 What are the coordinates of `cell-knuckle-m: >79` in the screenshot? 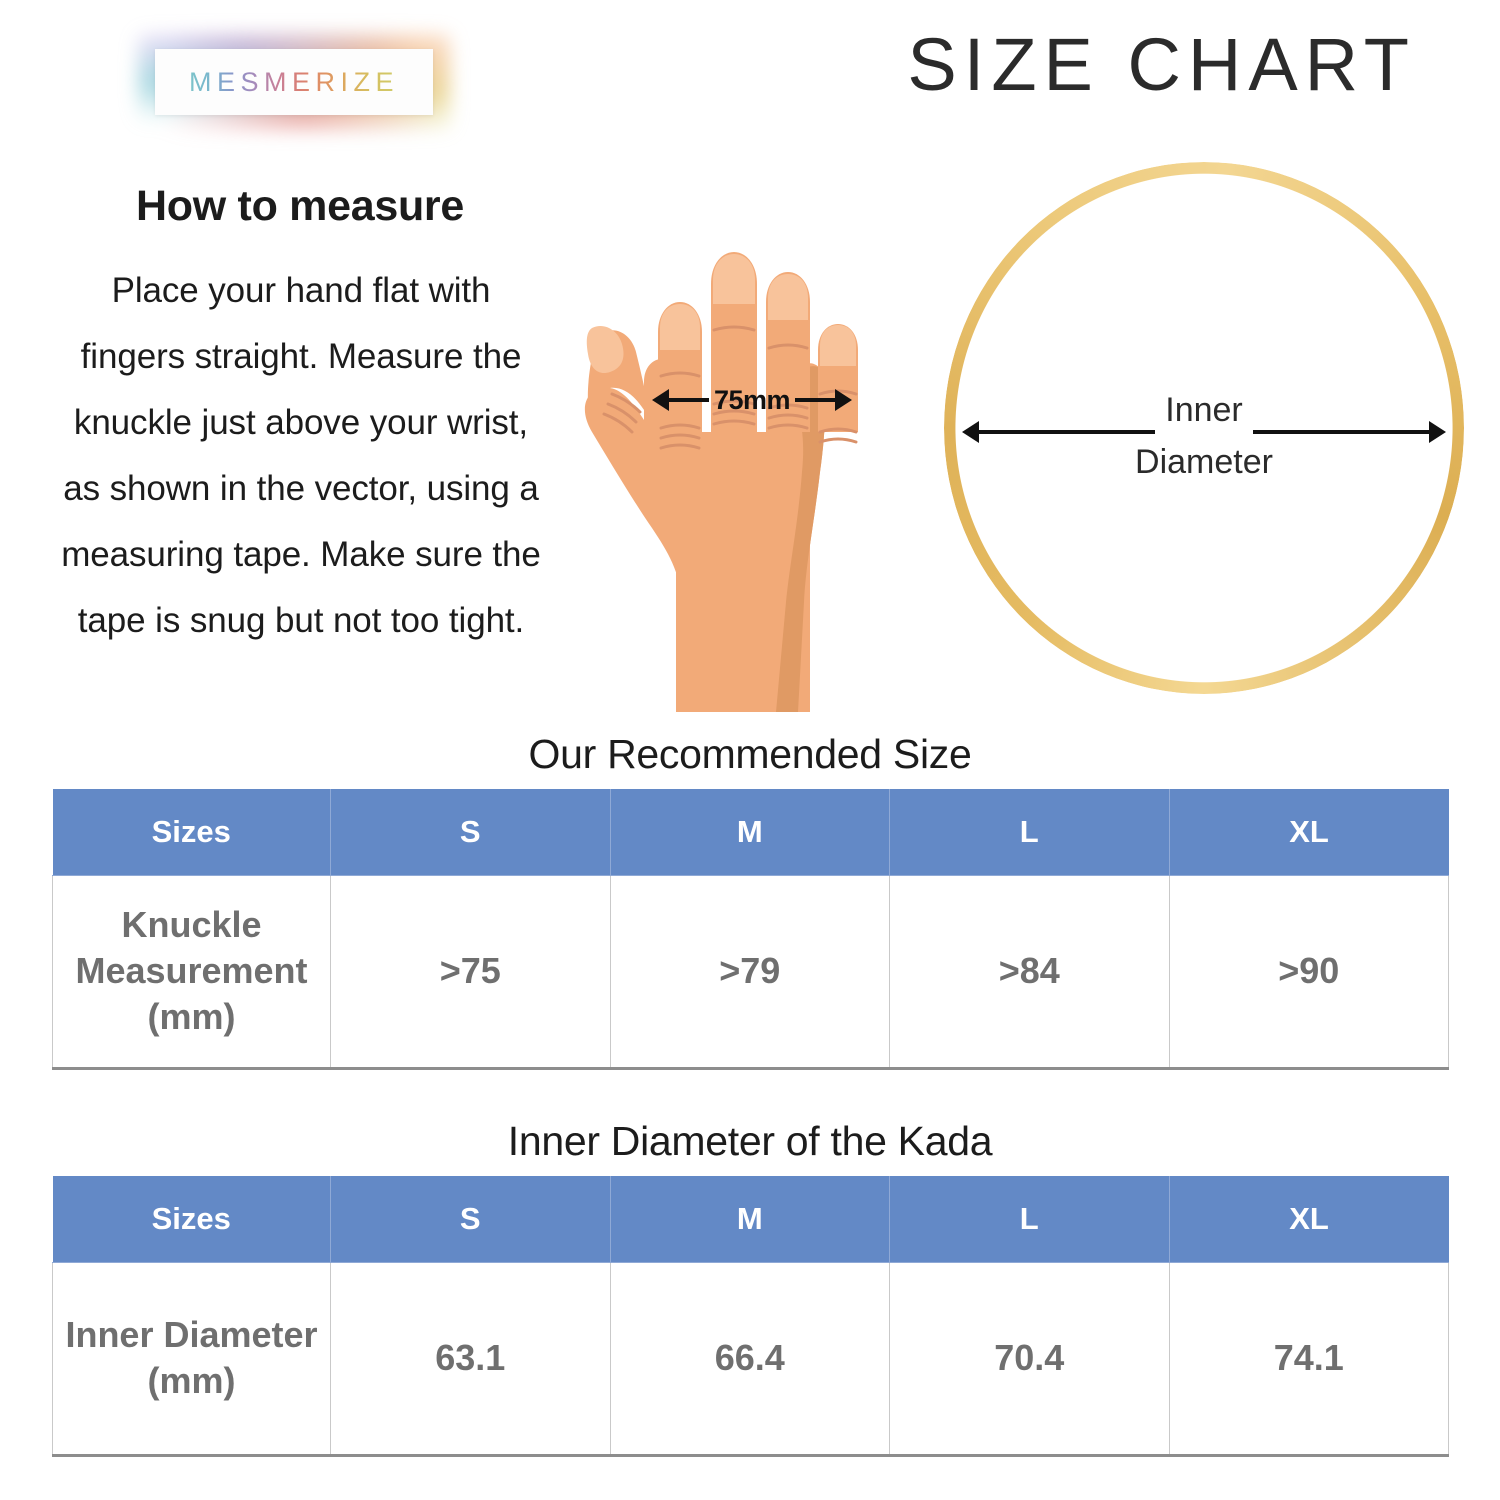 It's located at (749, 972).